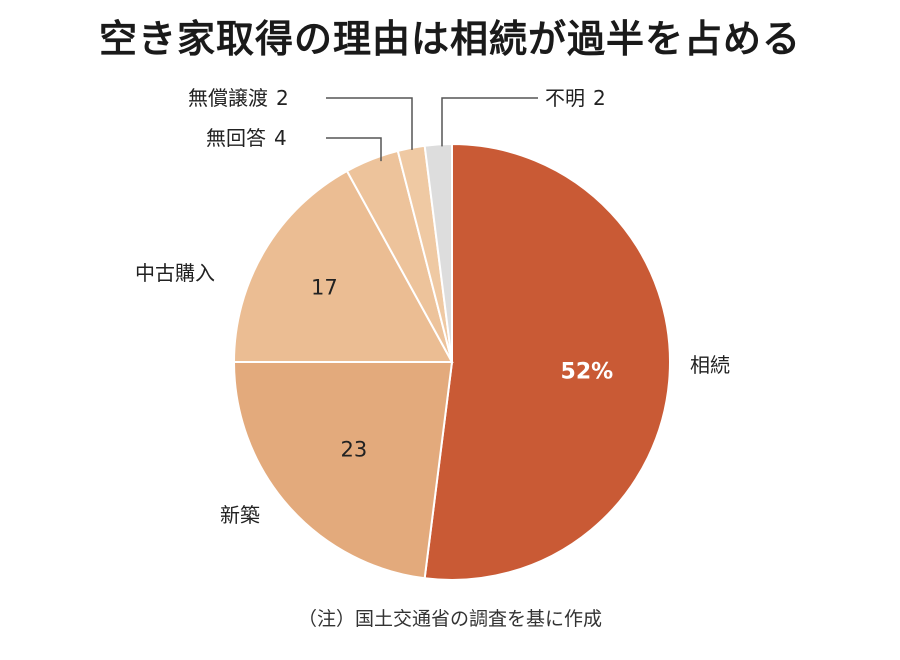 Image resolution: width=900 pixels, height=660 pixels. Describe the element at coordinates (246, 138) in the screenshot. I see `slice-4-category-label: 無回答 4` at that location.